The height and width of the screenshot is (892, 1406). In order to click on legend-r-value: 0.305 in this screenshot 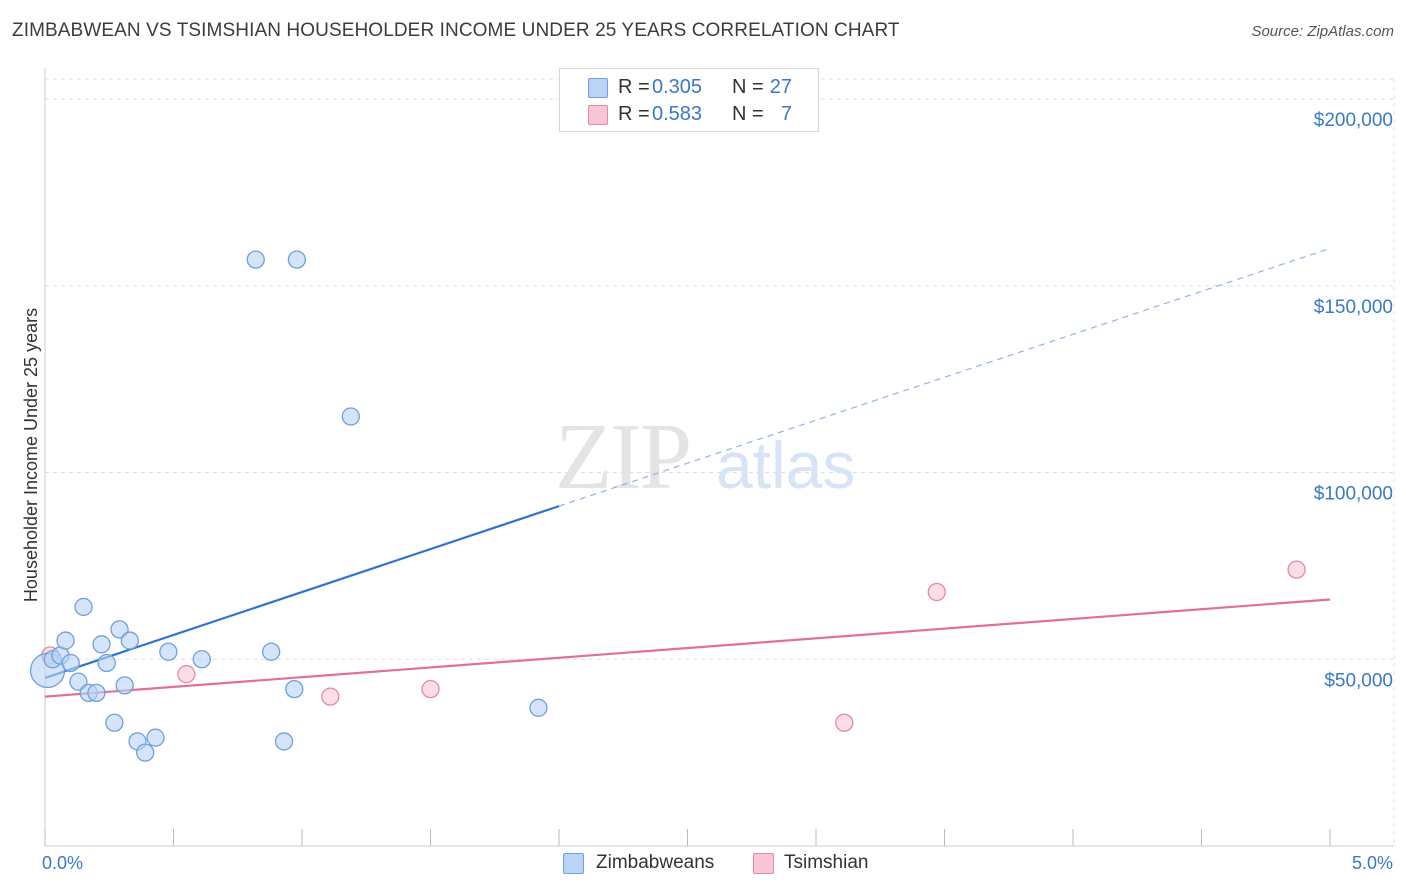, I will do `click(677, 87)`.